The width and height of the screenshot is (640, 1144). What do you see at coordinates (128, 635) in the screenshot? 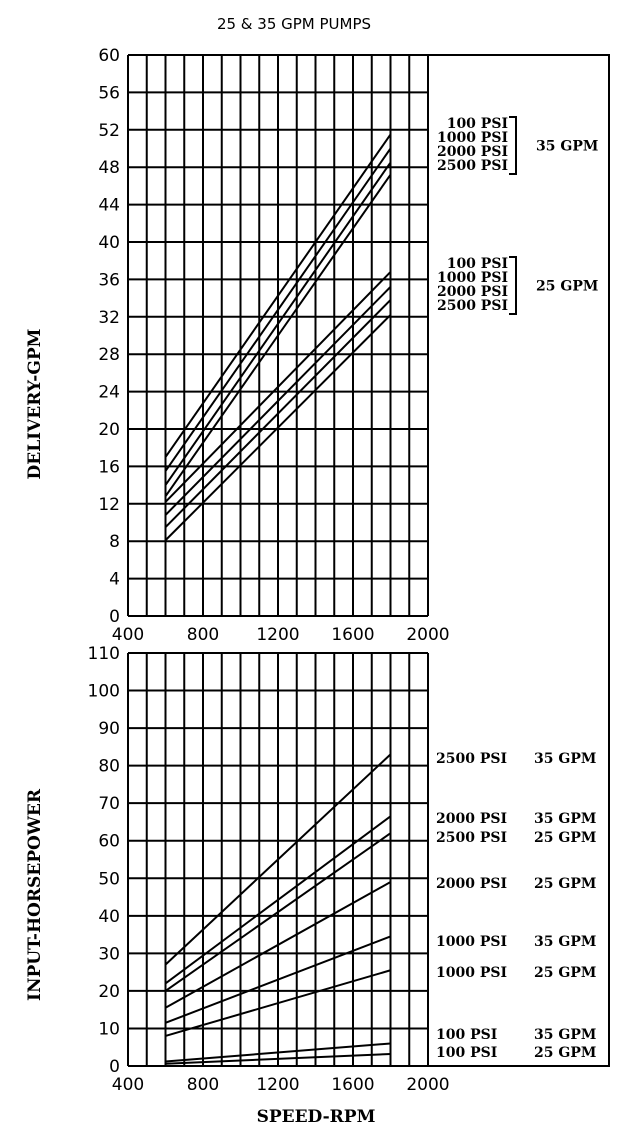
I see `delivery-x-tick: 400` at bounding box center [128, 635].